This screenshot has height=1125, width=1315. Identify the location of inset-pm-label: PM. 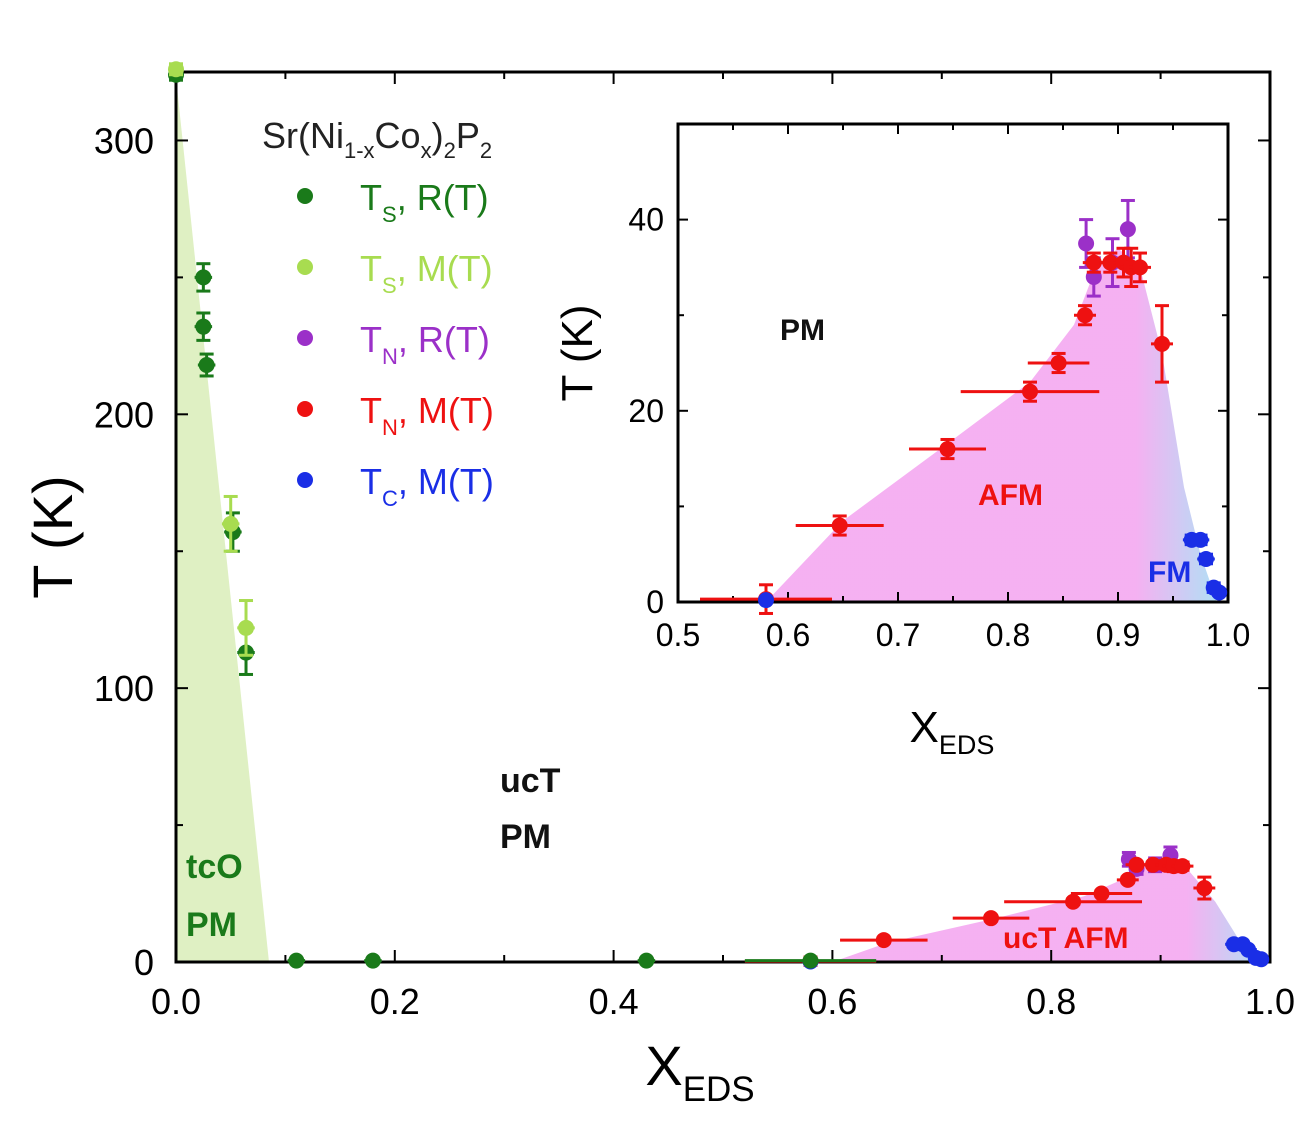
(802, 330).